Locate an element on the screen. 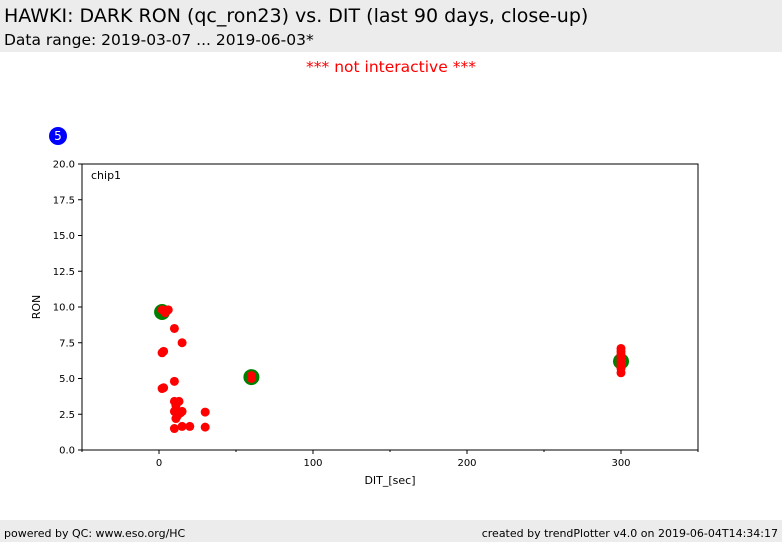 This screenshot has height=542, width=782. chip-annotation: chip1 is located at coordinates (106, 175).